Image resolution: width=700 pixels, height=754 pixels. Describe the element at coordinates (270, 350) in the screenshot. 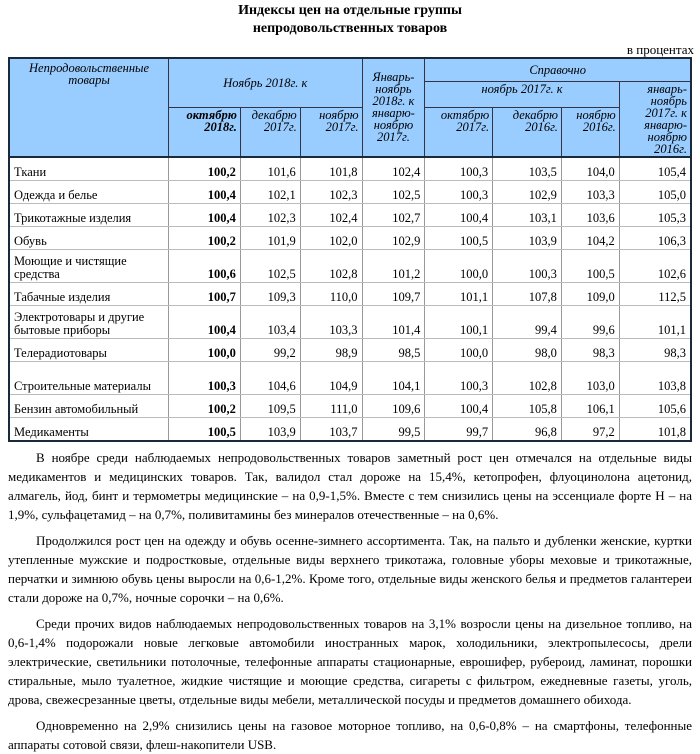

I see `cell-value: 99,2` at that location.